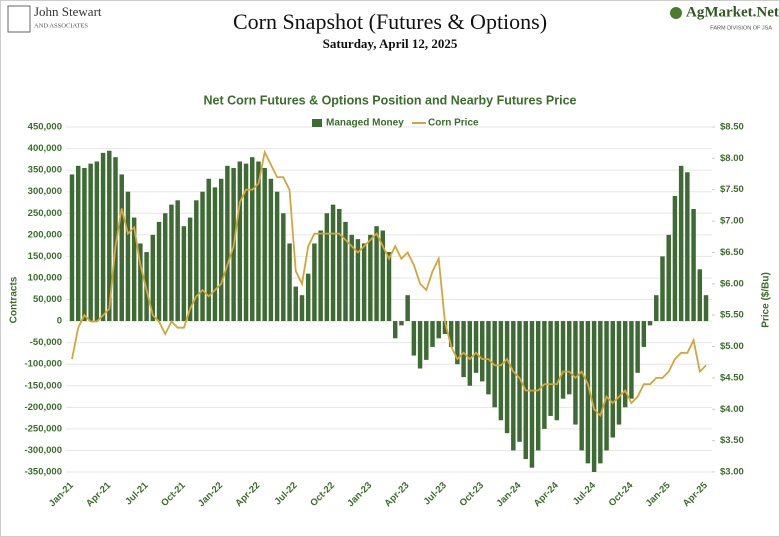 The height and width of the screenshot is (537, 780). What do you see at coordinates (732, 127) in the screenshot?
I see `y2-tick-label: $8.50` at bounding box center [732, 127].